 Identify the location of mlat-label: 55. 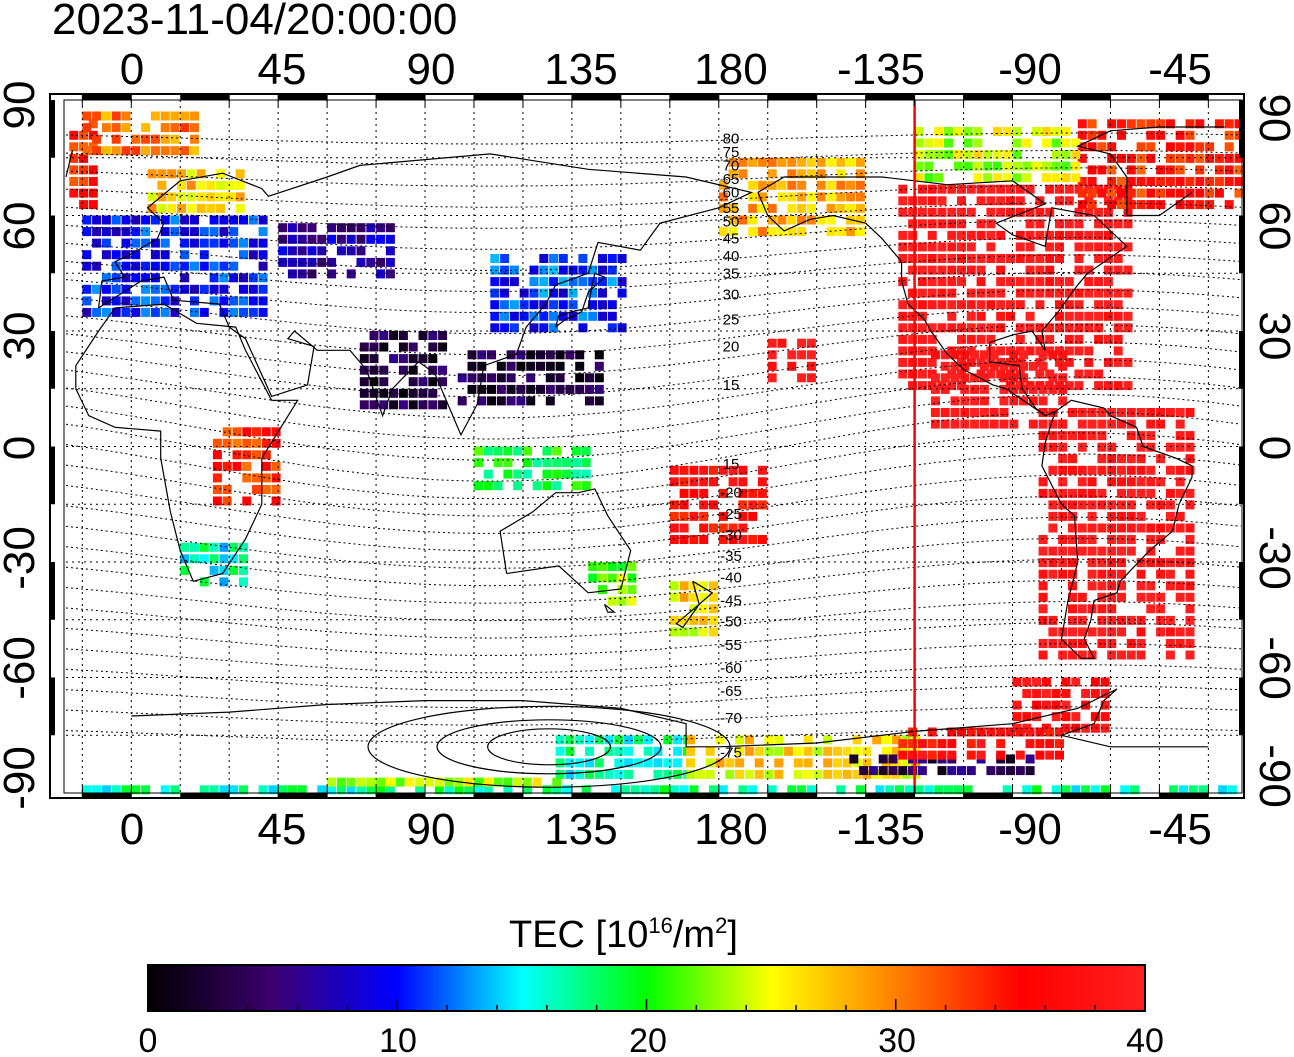
(731, 208).